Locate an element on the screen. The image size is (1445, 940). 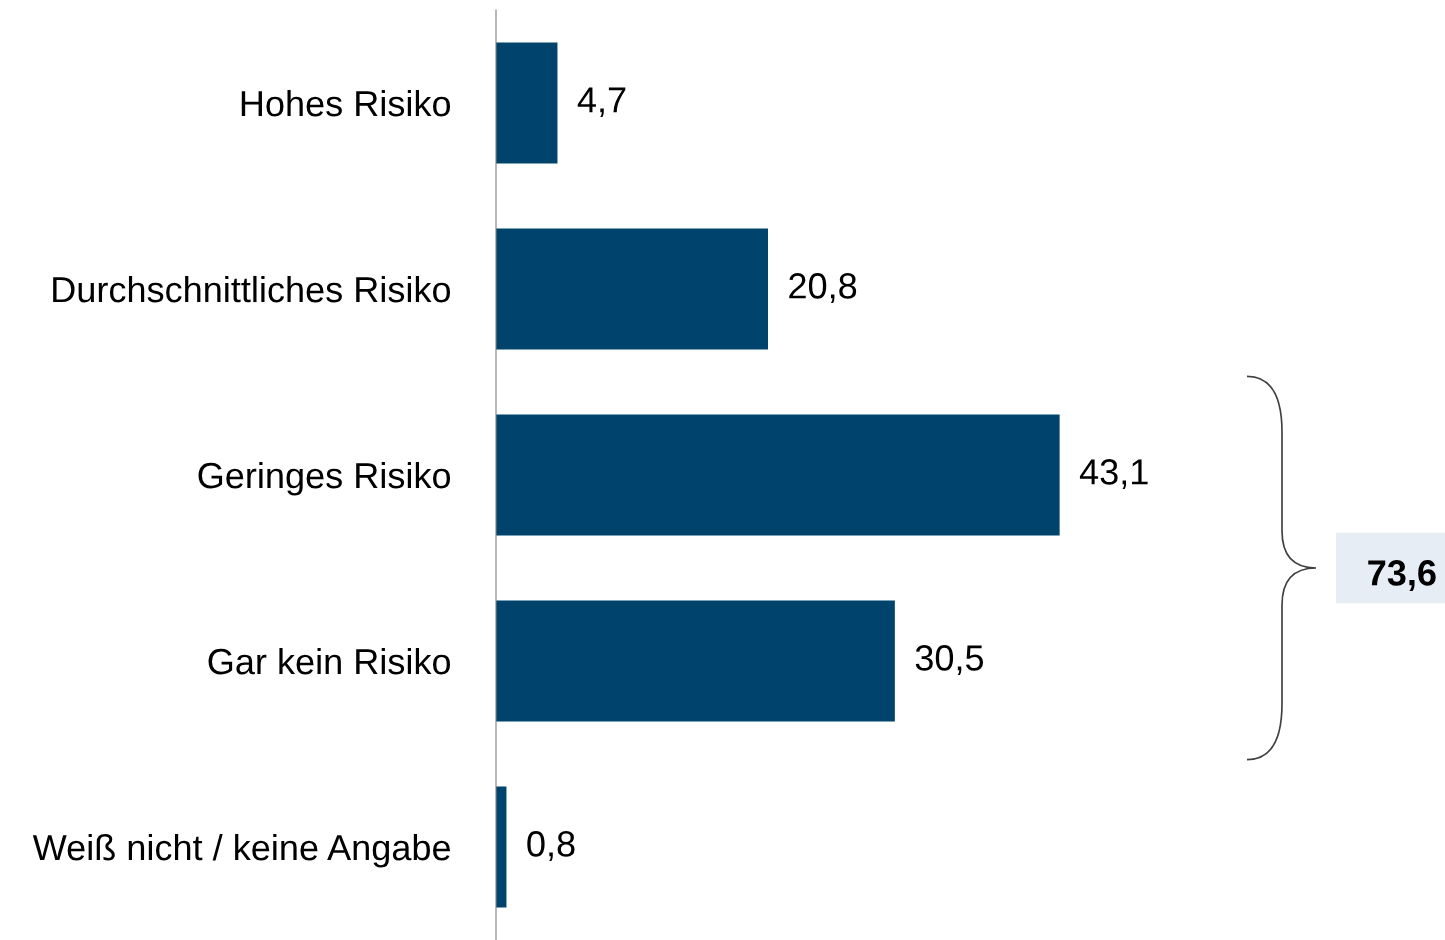
y-tick-label: Weiß nicht / keine Angabe is located at coordinates (241, 850).